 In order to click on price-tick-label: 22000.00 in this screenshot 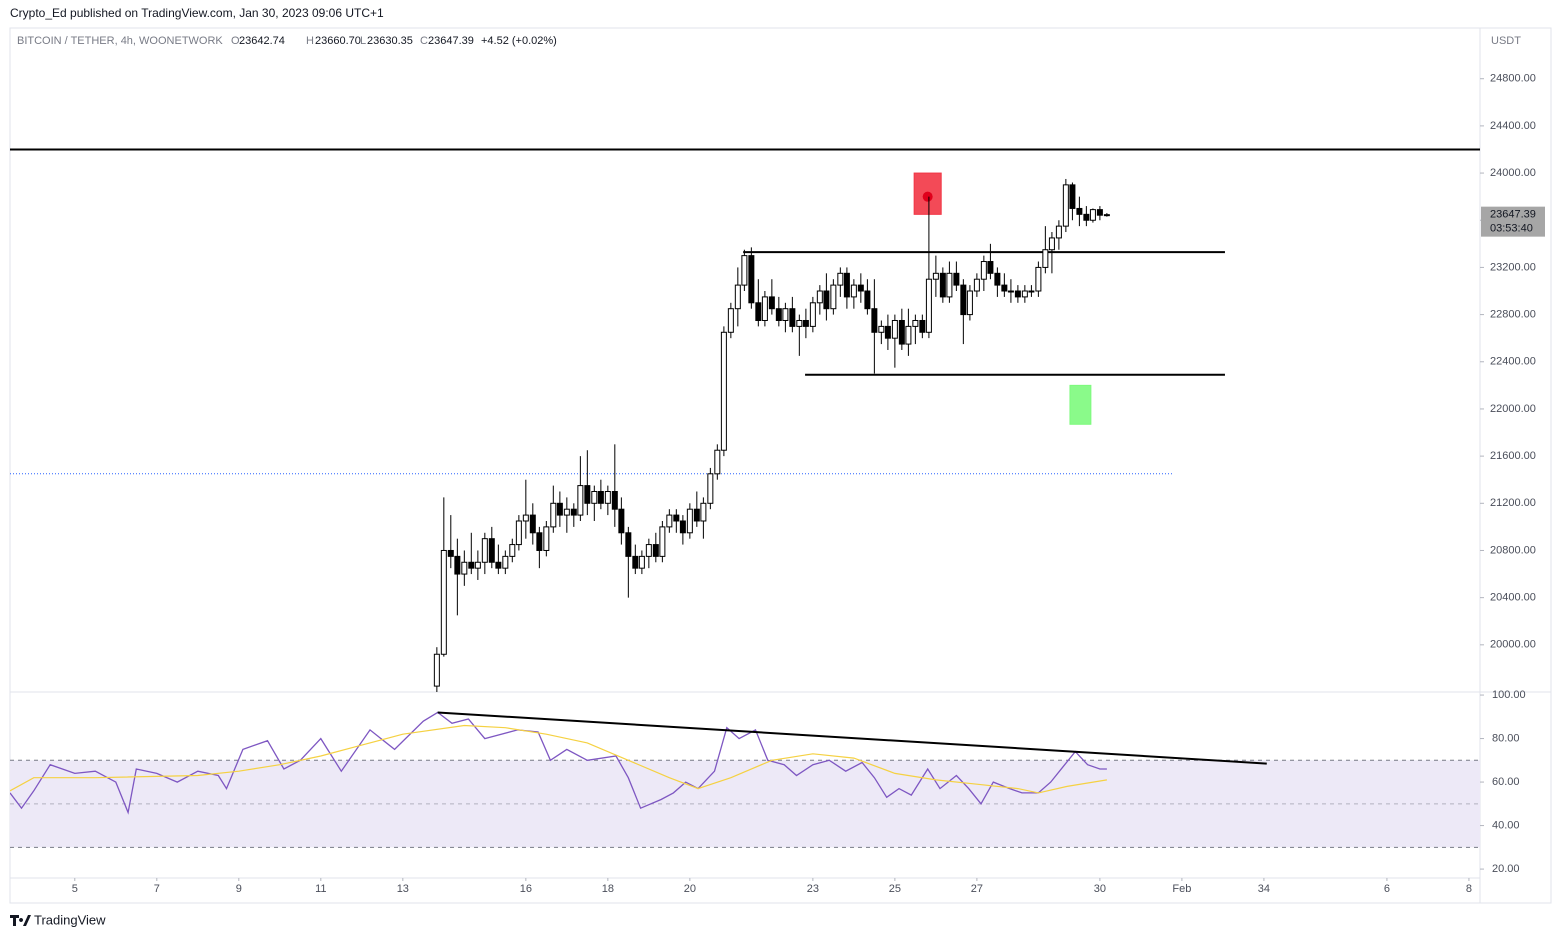, I will do `click(1513, 409)`.